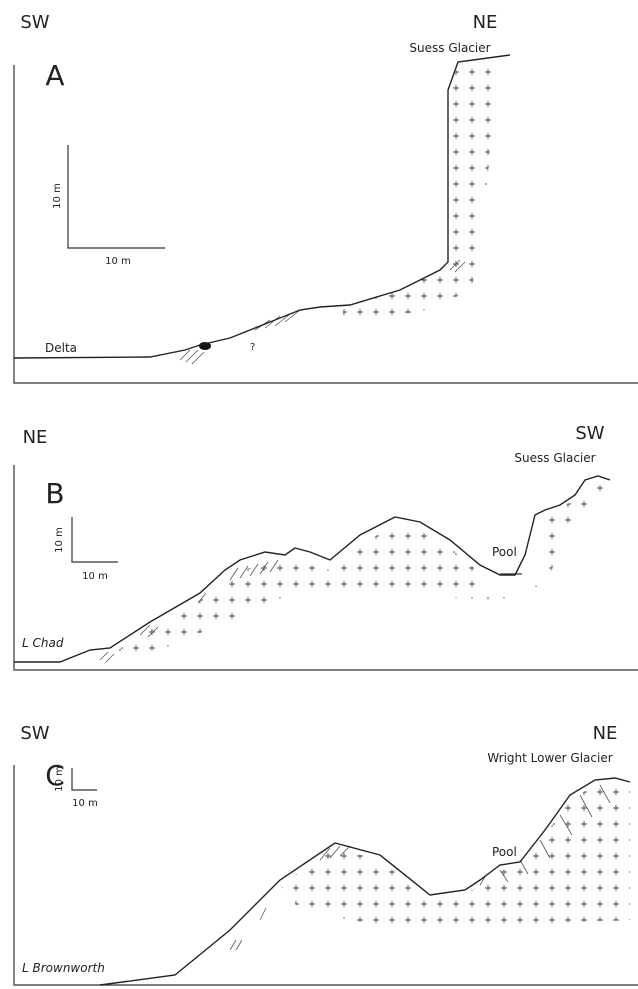  I want to click on left-direction: NE, so click(35, 437).